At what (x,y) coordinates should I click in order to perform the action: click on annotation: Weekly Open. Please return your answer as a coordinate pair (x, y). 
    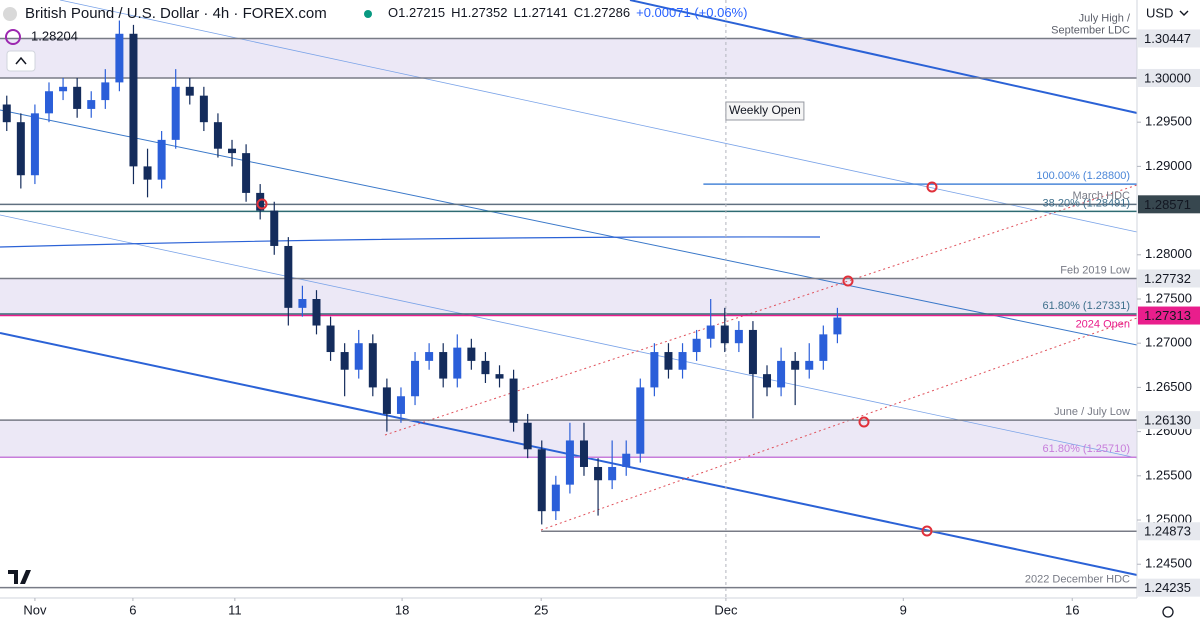
    Looking at the image, I should click on (765, 110).